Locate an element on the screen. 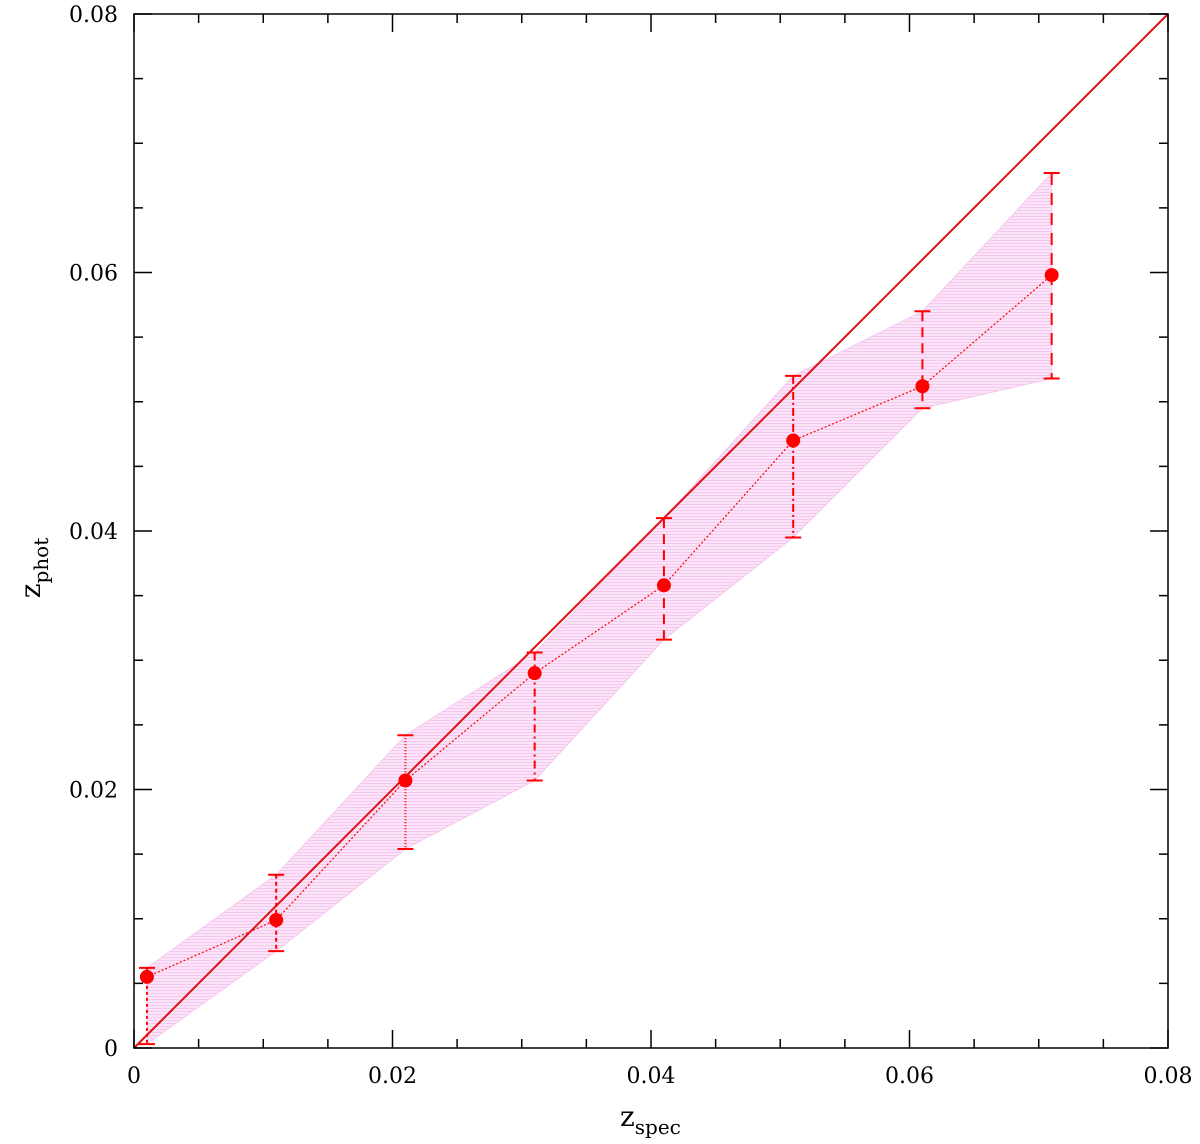 This screenshot has height=1144, width=1200. x-tick-label: 0.04 is located at coordinates (651, 1076).